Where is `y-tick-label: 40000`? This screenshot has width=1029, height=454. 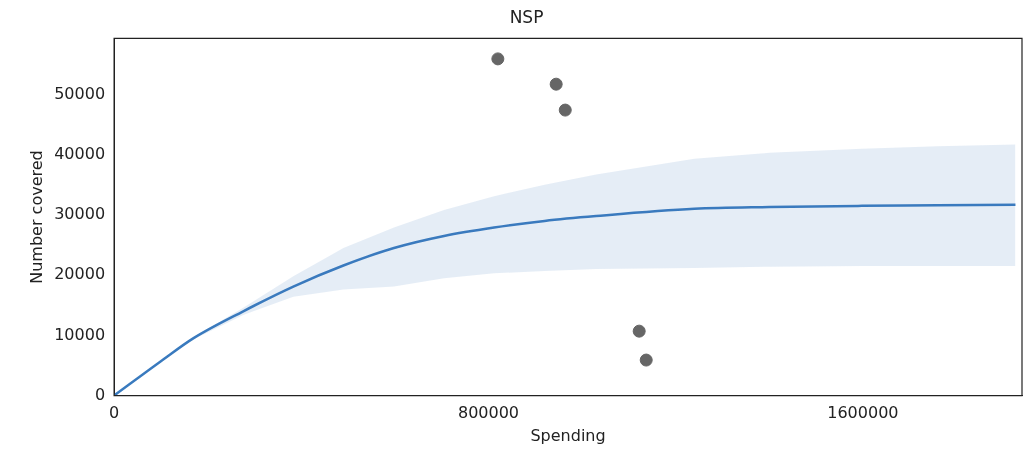 y-tick-label: 40000 is located at coordinates (80, 153).